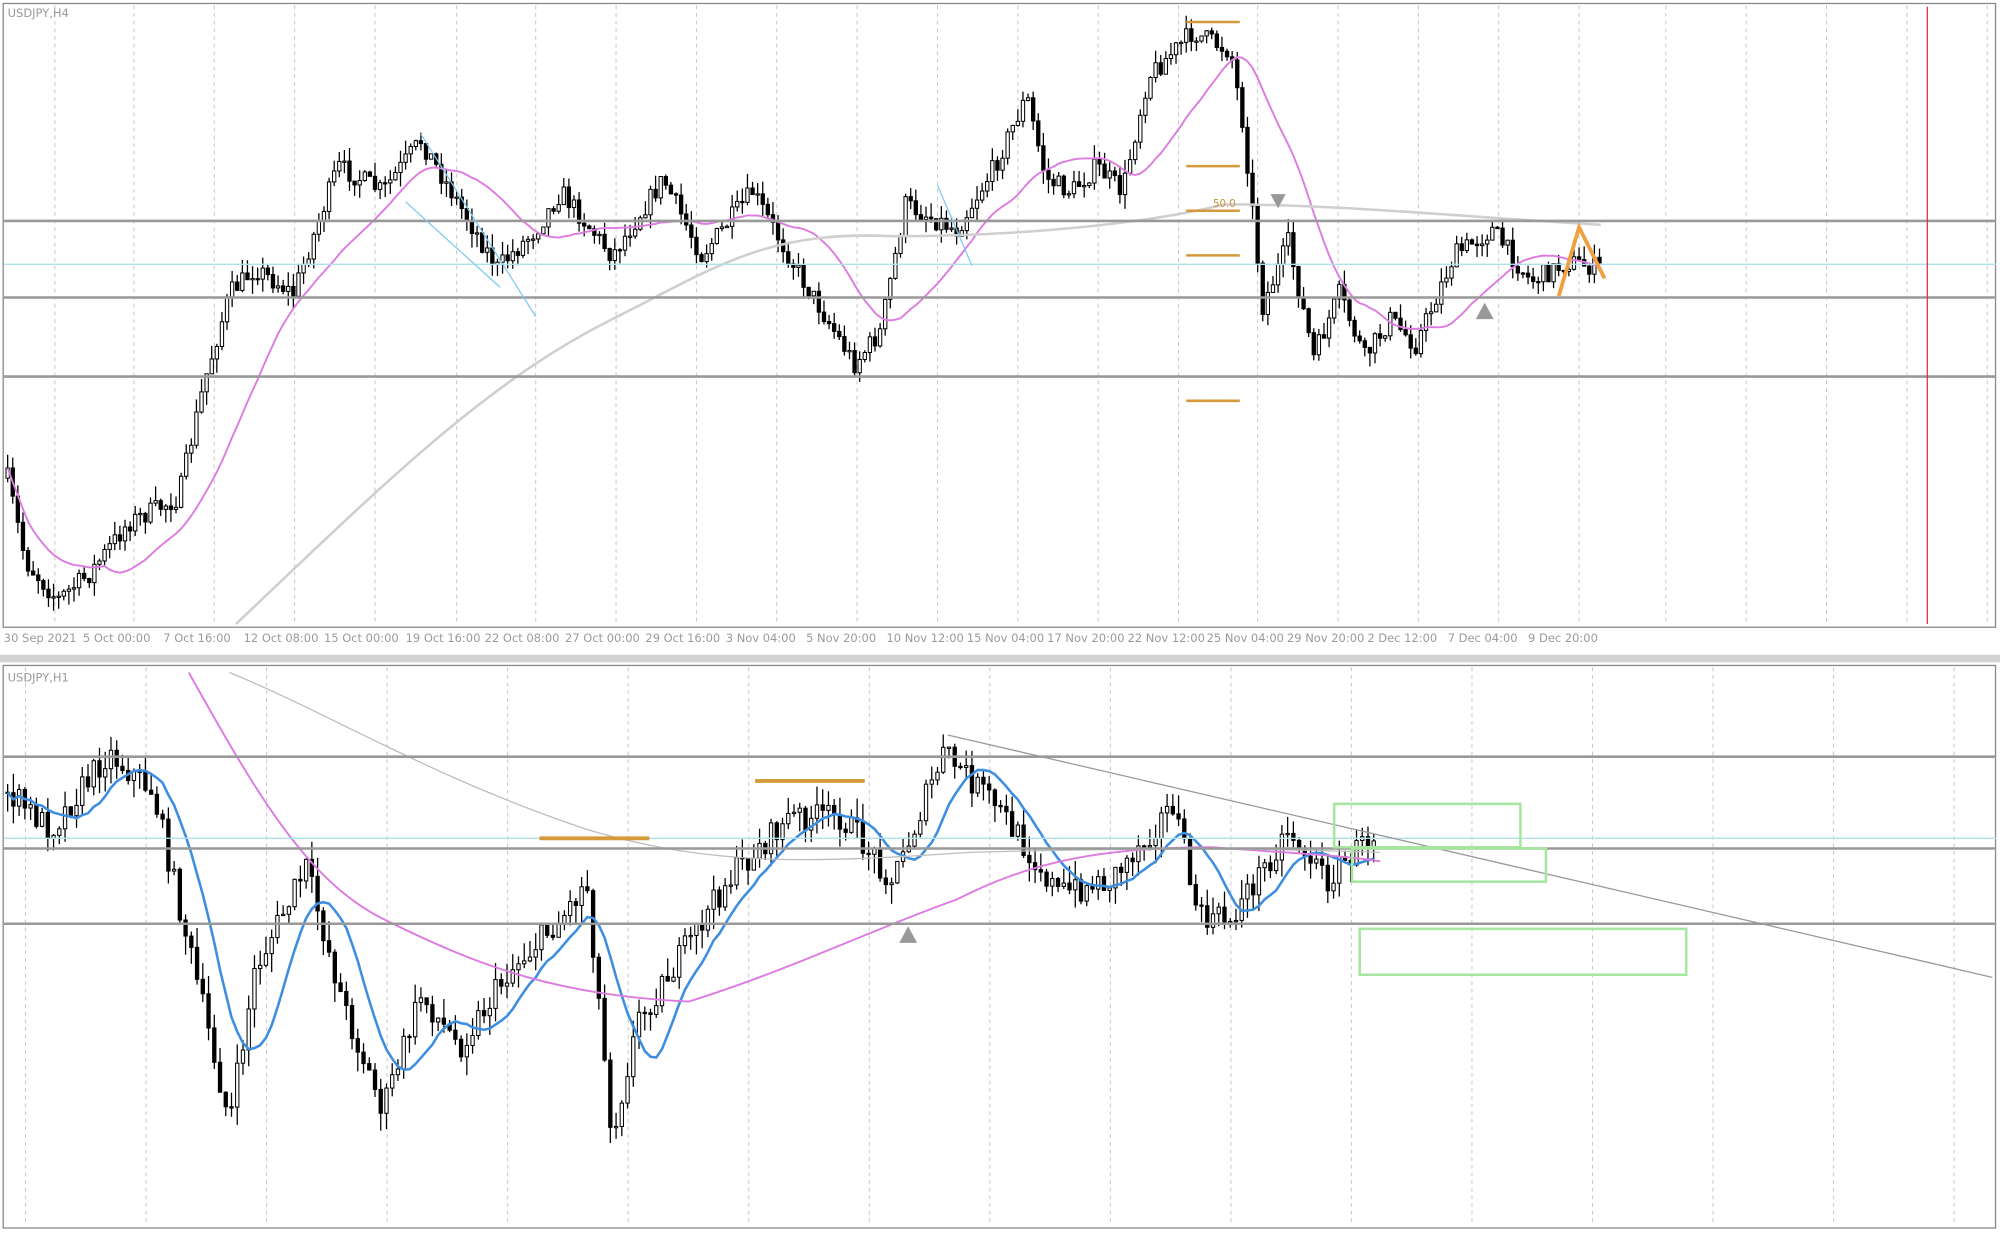 The image size is (2000, 1234). Describe the element at coordinates (682, 638) in the screenshot. I see `x-tick-label: 29 Oct 16:00` at that location.